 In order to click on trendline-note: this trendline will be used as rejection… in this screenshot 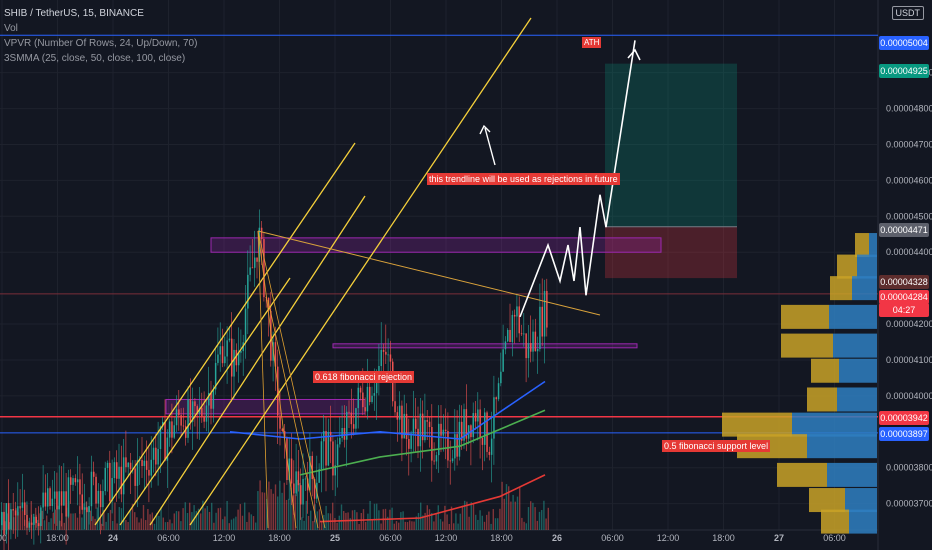, I will do `click(523, 179)`.